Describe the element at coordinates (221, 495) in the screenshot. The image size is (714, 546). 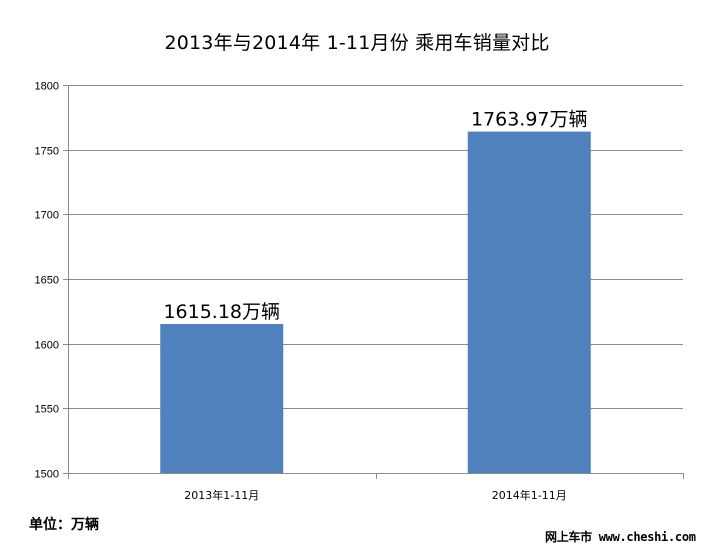
I see `x-category-label-1: 2013年1-11月` at that location.